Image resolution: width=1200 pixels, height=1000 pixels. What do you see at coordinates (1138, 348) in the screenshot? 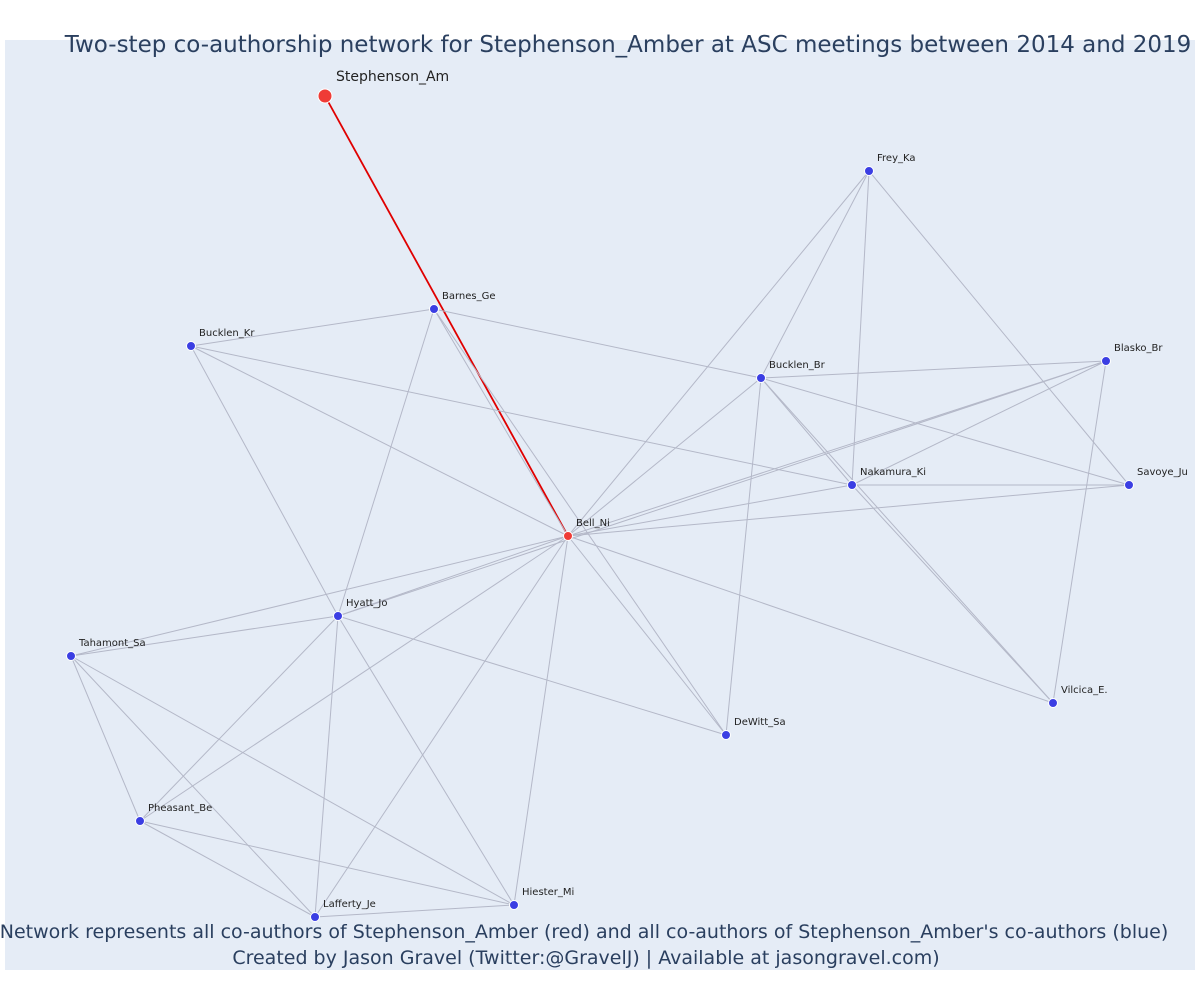
I see `node-label-blasko-br: Blasko_Br` at bounding box center [1138, 348].